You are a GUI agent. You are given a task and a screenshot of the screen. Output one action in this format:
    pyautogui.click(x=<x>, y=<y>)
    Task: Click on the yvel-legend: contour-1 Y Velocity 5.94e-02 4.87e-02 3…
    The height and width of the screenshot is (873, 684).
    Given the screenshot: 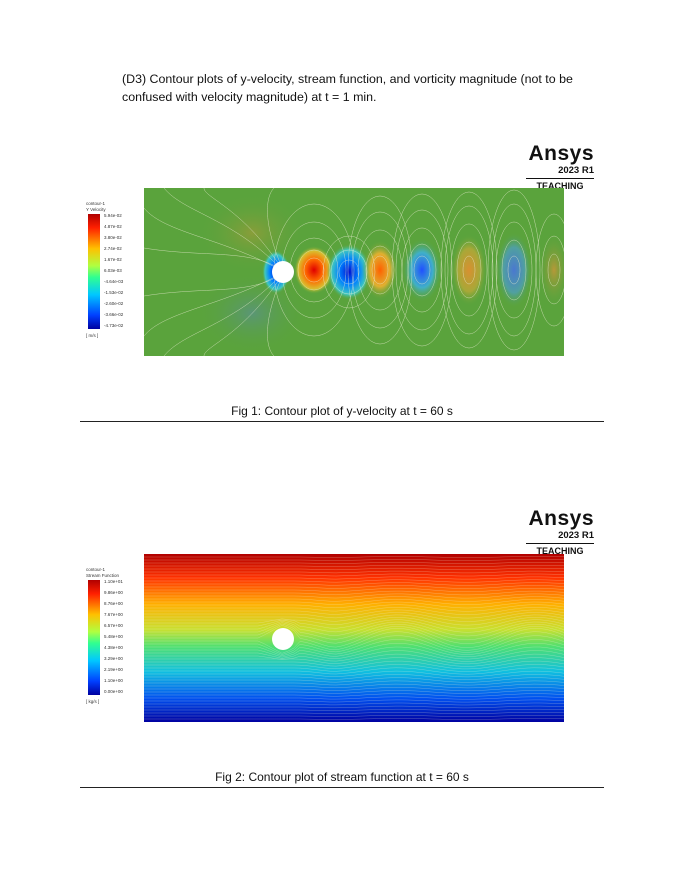 What is the action you would take?
    pyautogui.click(x=104, y=269)
    